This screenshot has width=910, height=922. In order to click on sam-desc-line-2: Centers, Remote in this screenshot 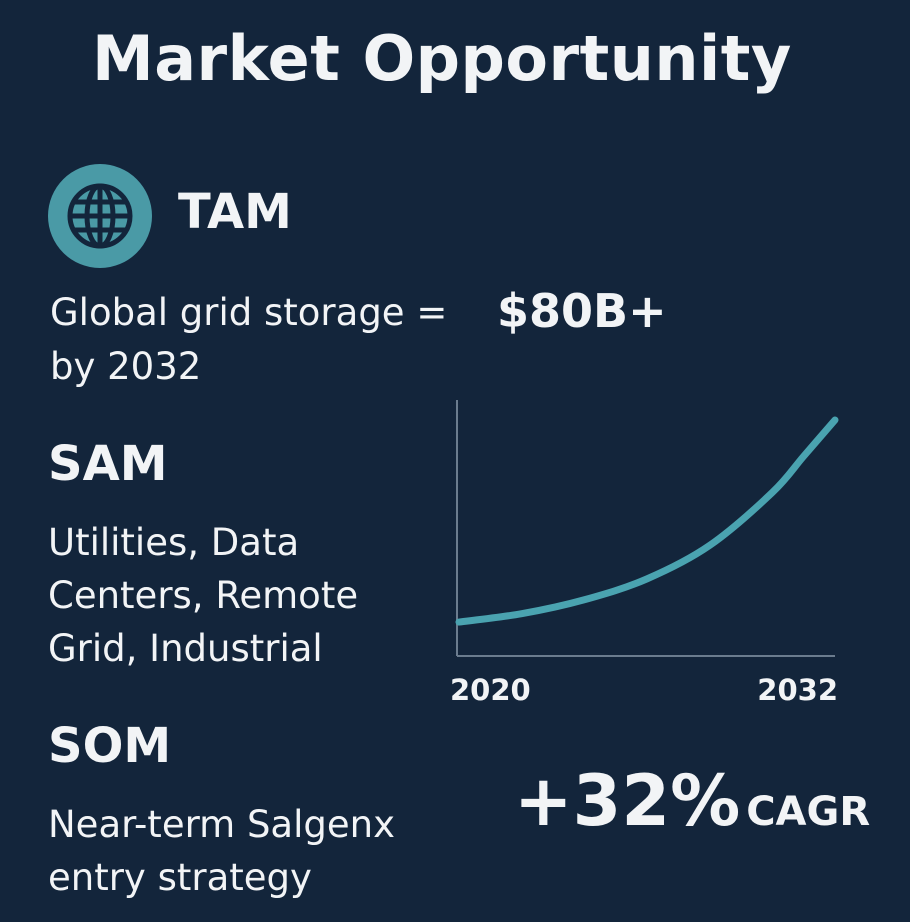, I will do `click(203, 595)`.